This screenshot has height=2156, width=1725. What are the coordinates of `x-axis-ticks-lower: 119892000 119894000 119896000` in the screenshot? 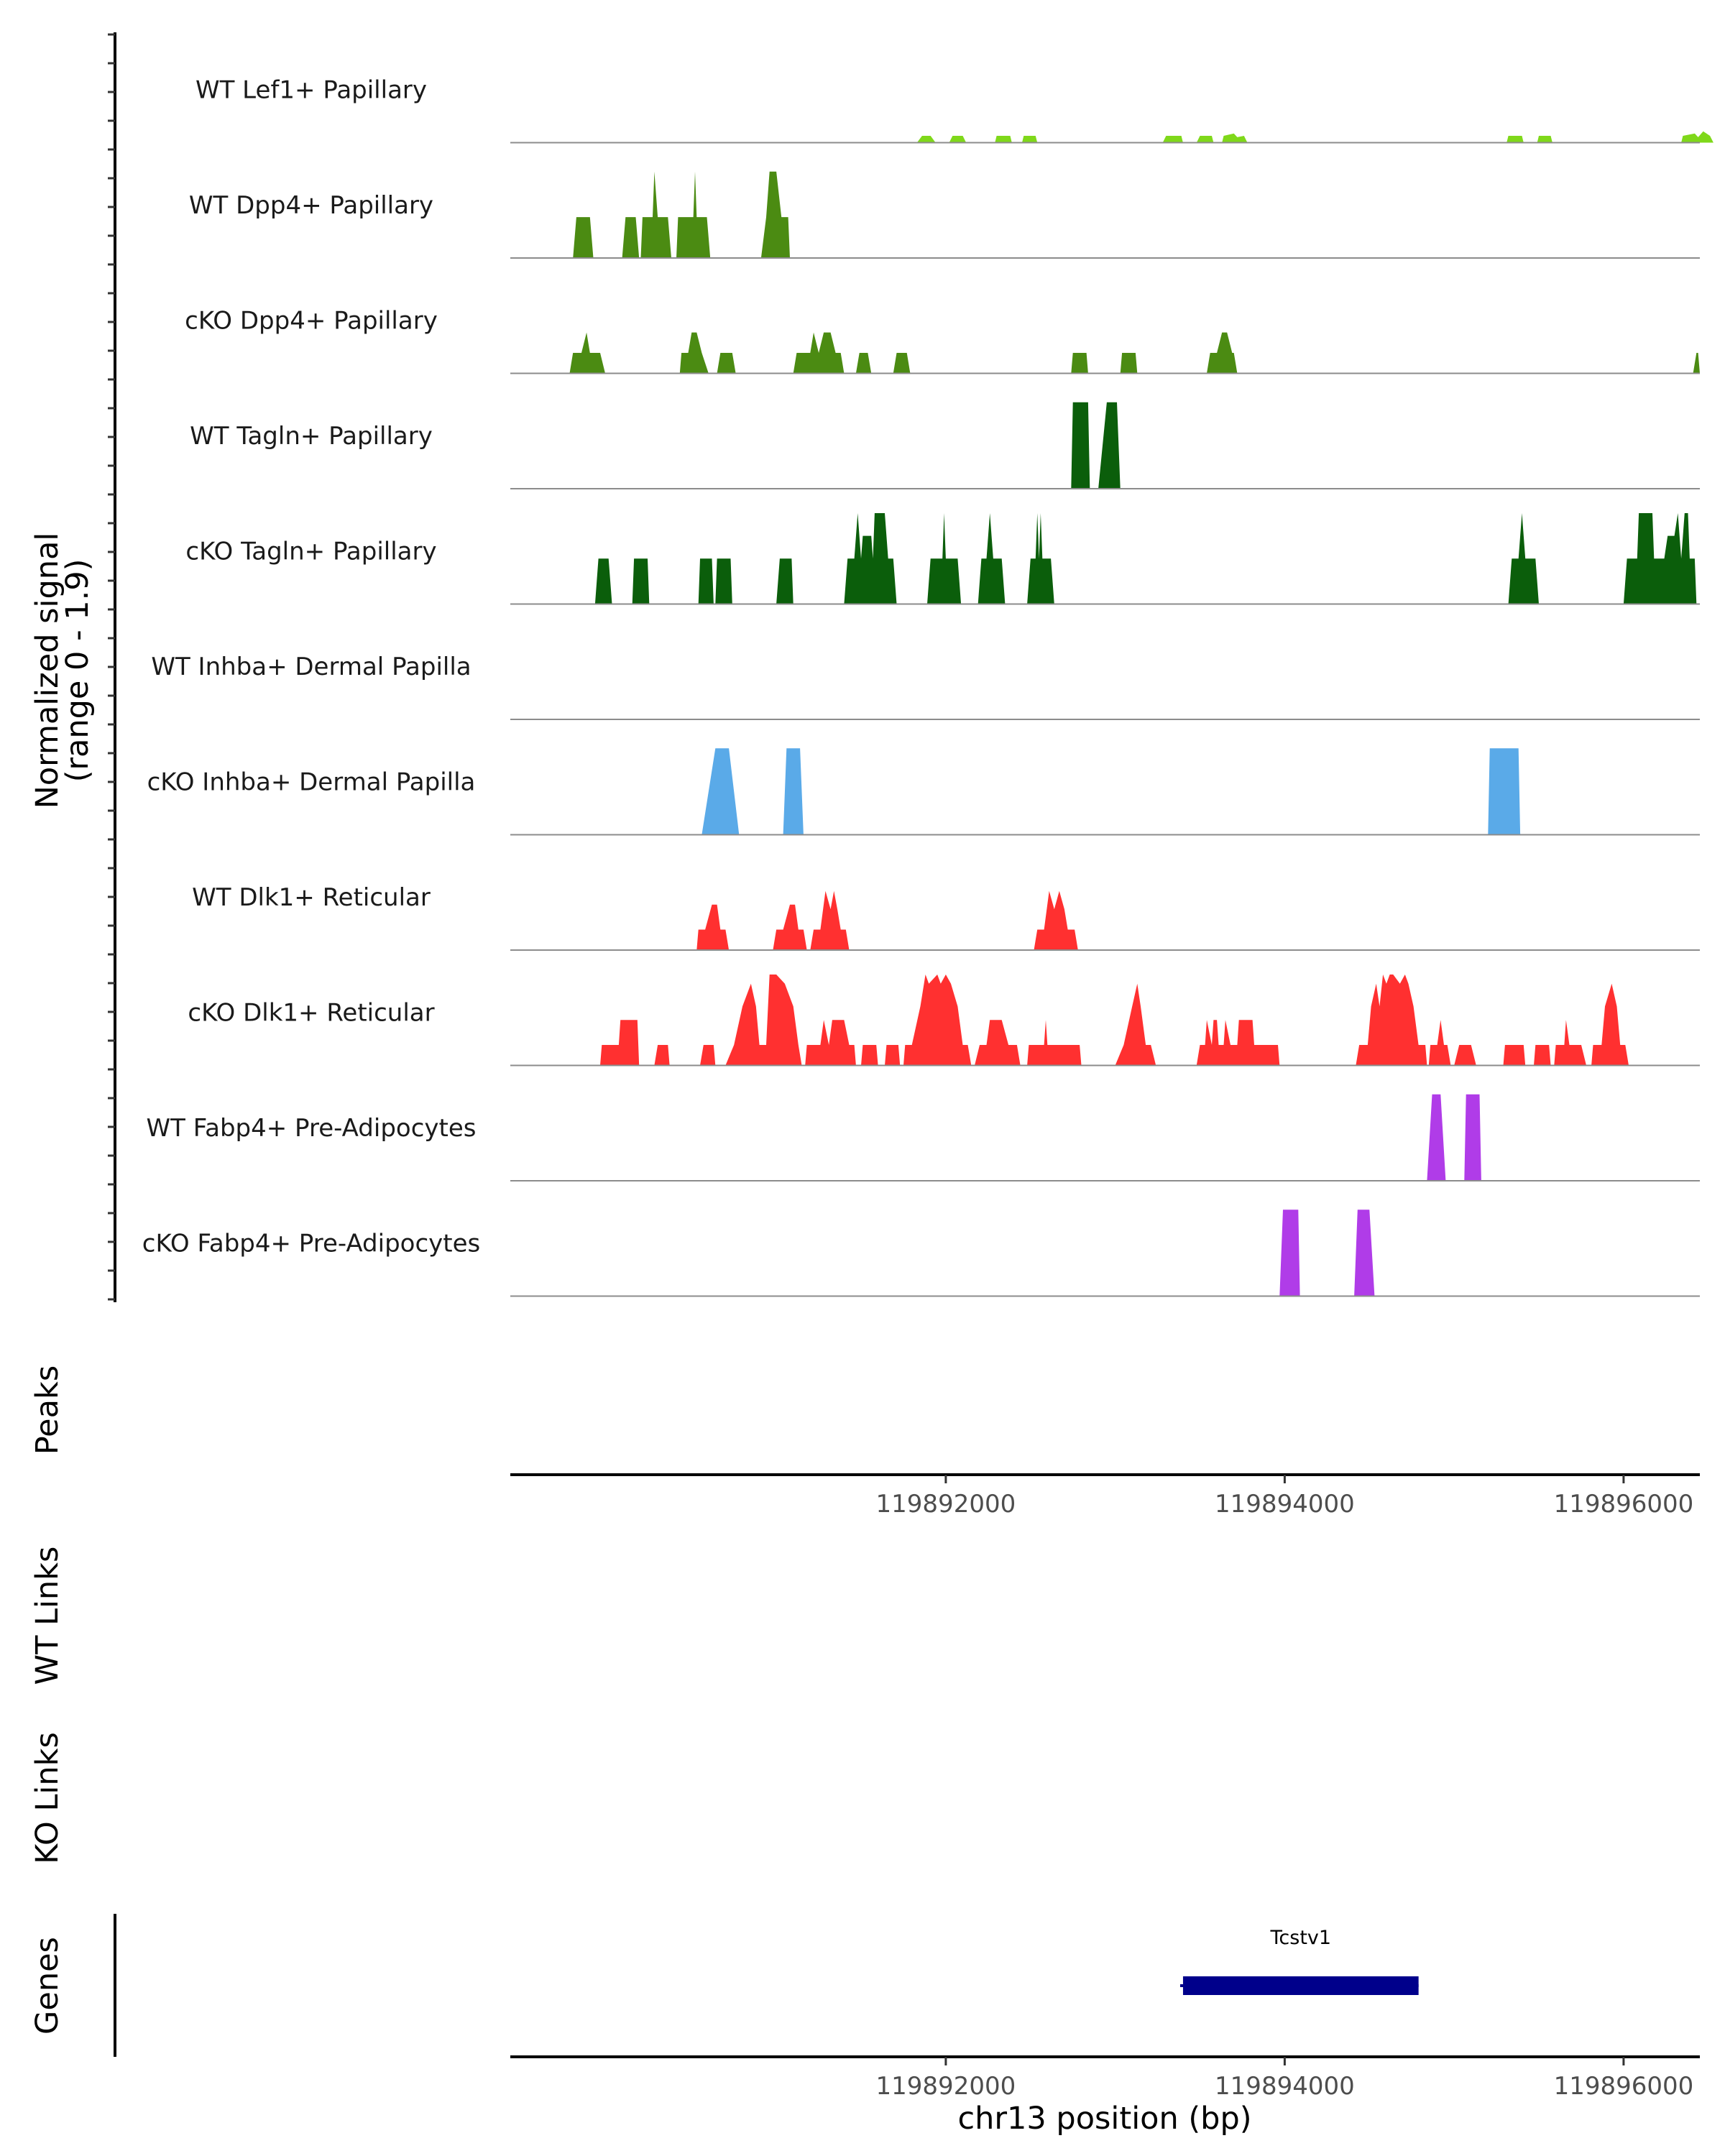 It's located at (1285, 2079).